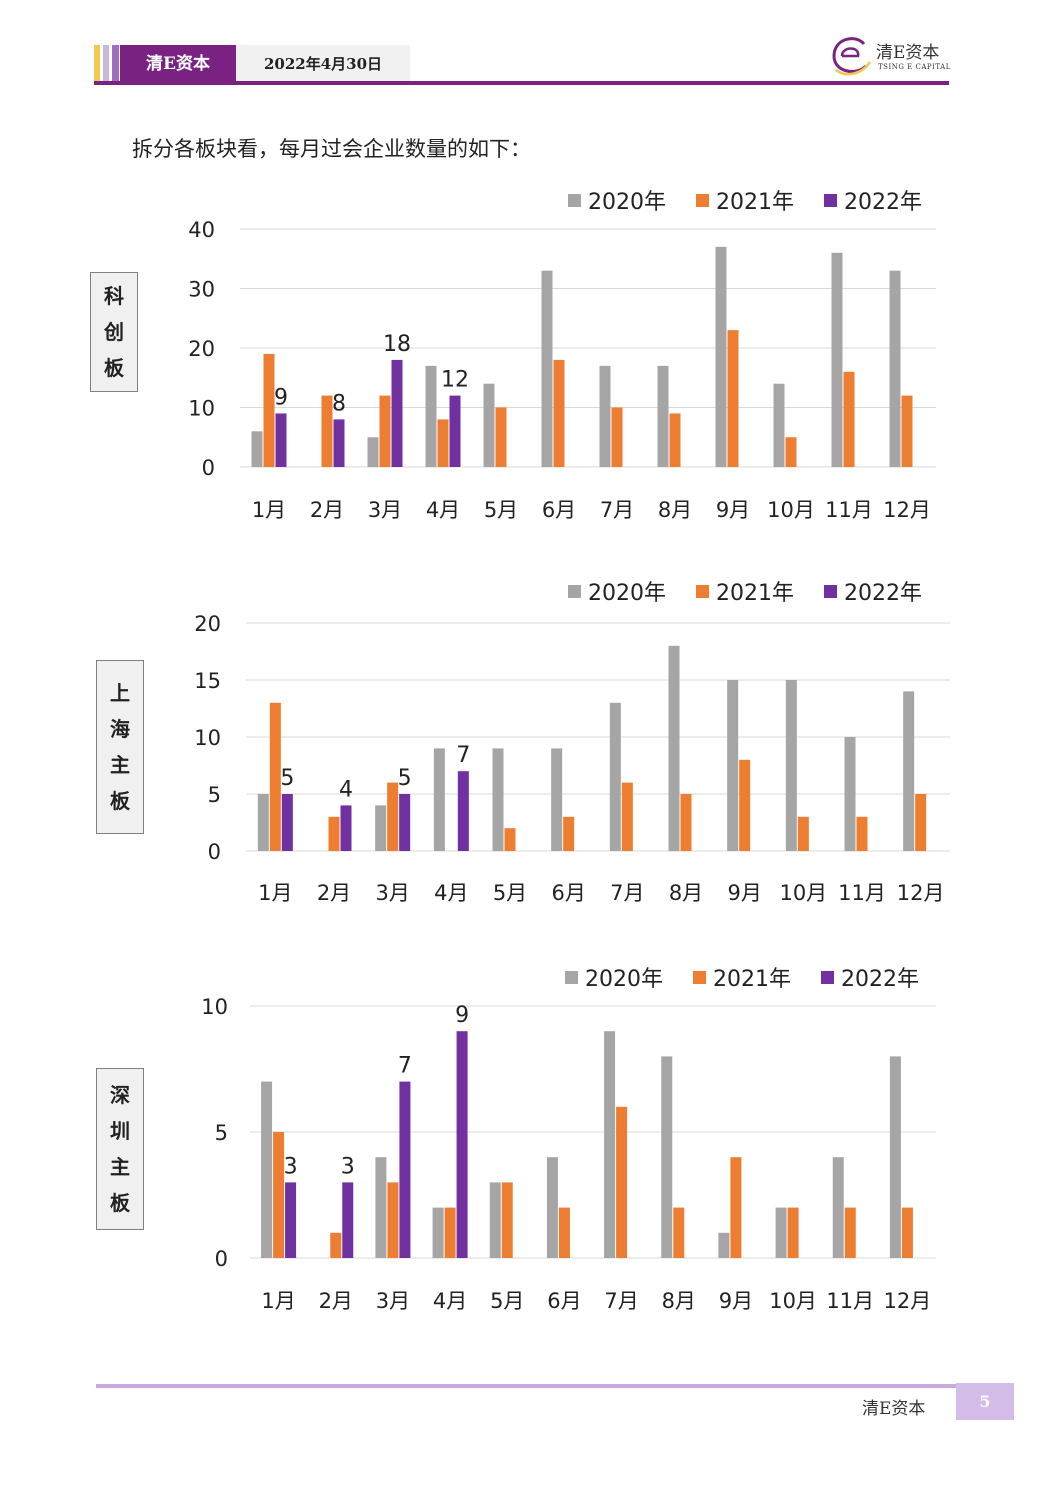  Describe the element at coordinates (907, 510) in the screenshot. I see `x-tick-label: 12月` at that location.